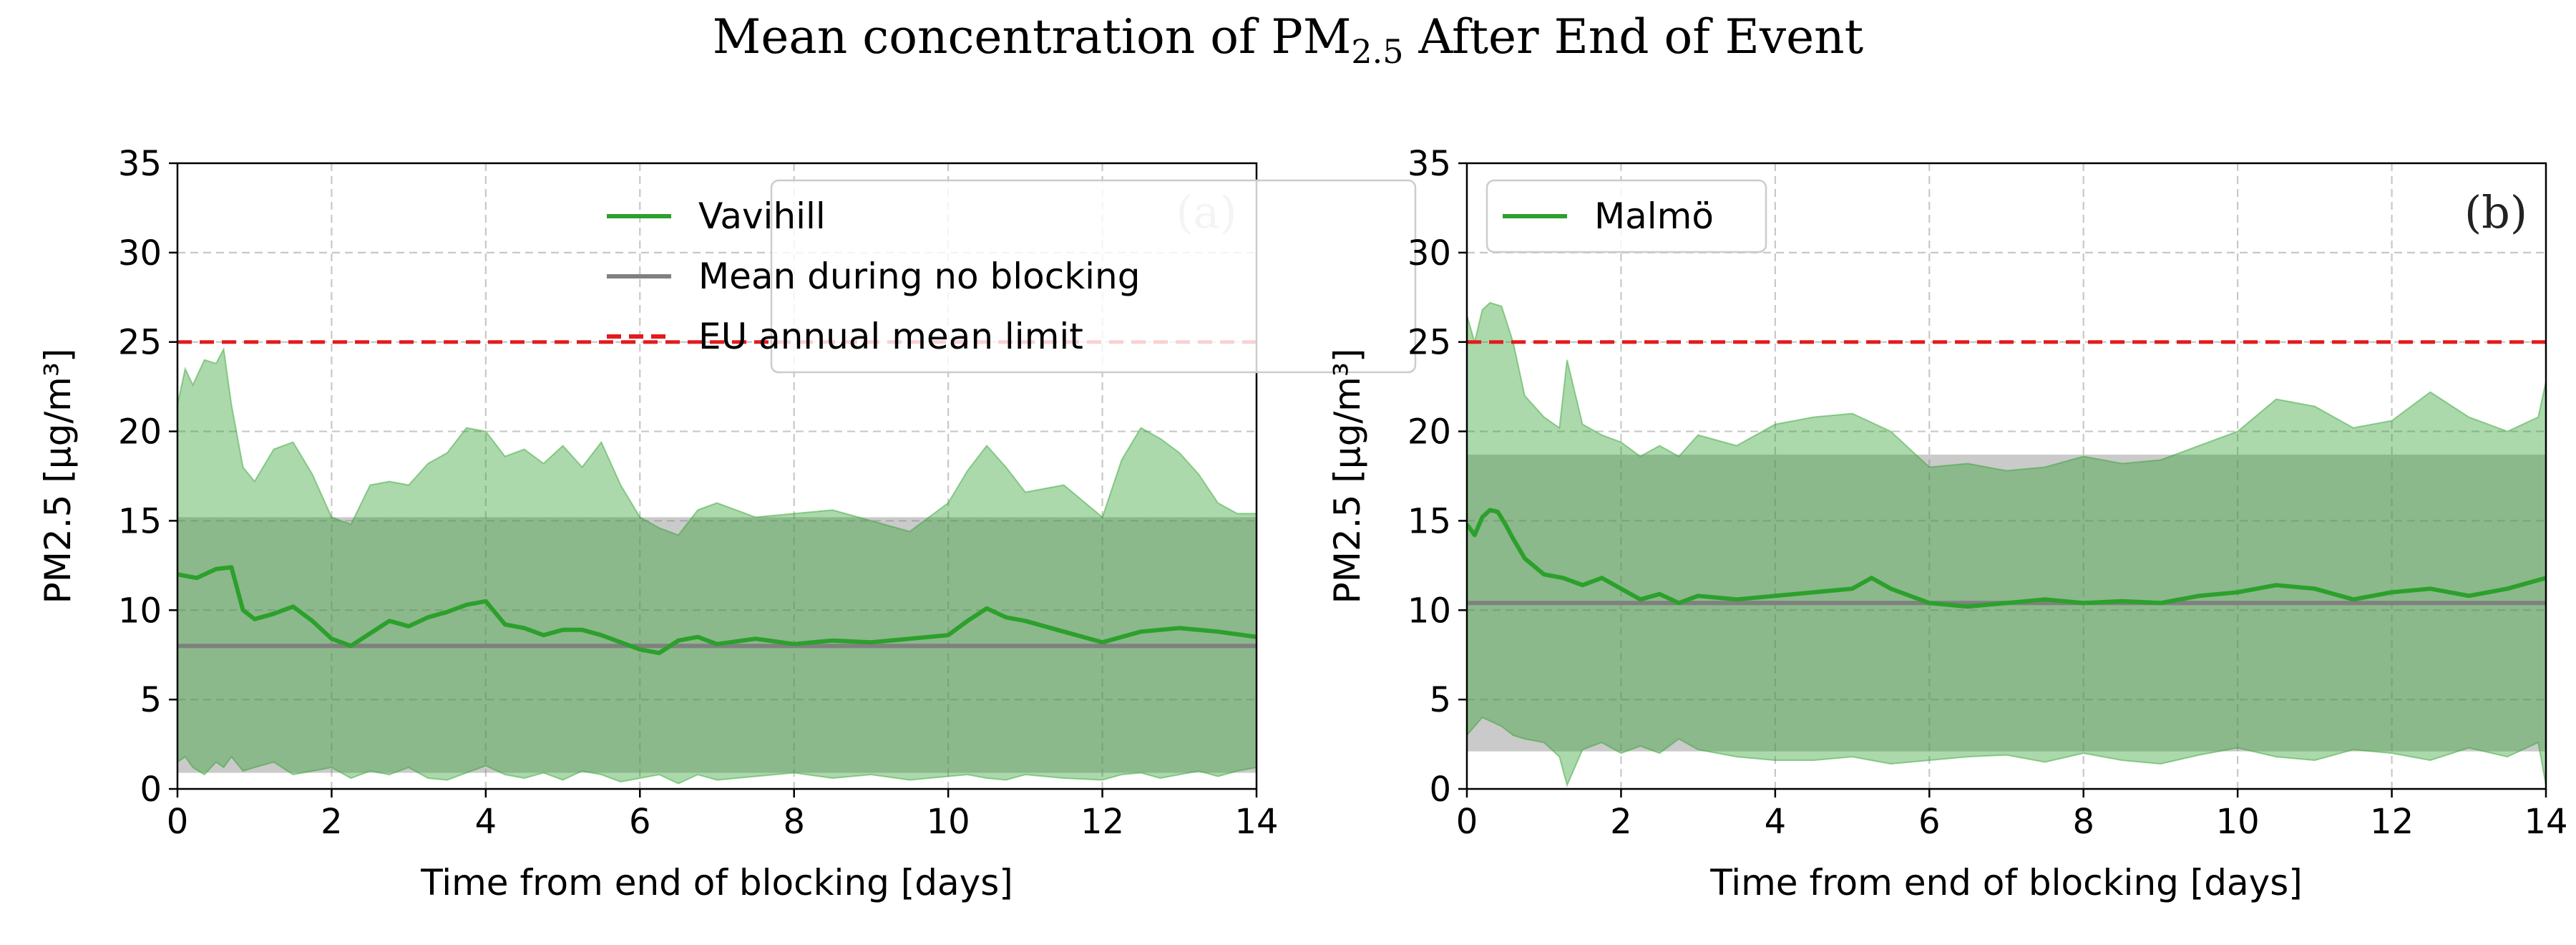 The height and width of the screenshot is (945, 2576). What do you see at coordinates (1032, 36) in the screenshot?
I see `title-main: Mean concentration of PM` at bounding box center [1032, 36].